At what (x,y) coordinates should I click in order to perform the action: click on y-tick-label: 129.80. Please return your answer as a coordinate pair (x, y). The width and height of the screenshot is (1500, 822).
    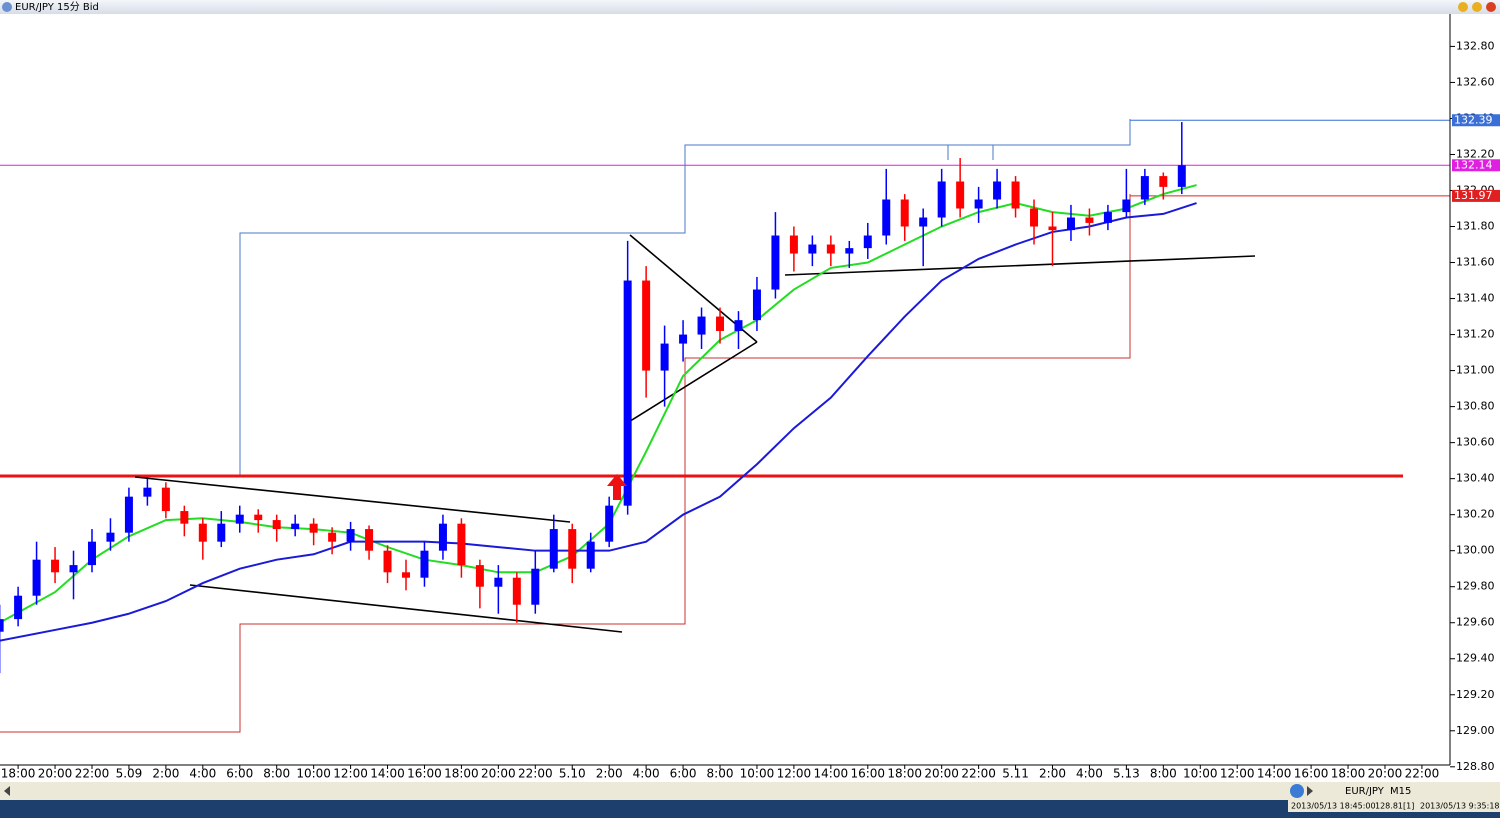
    Looking at the image, I should click on (1475, 586).